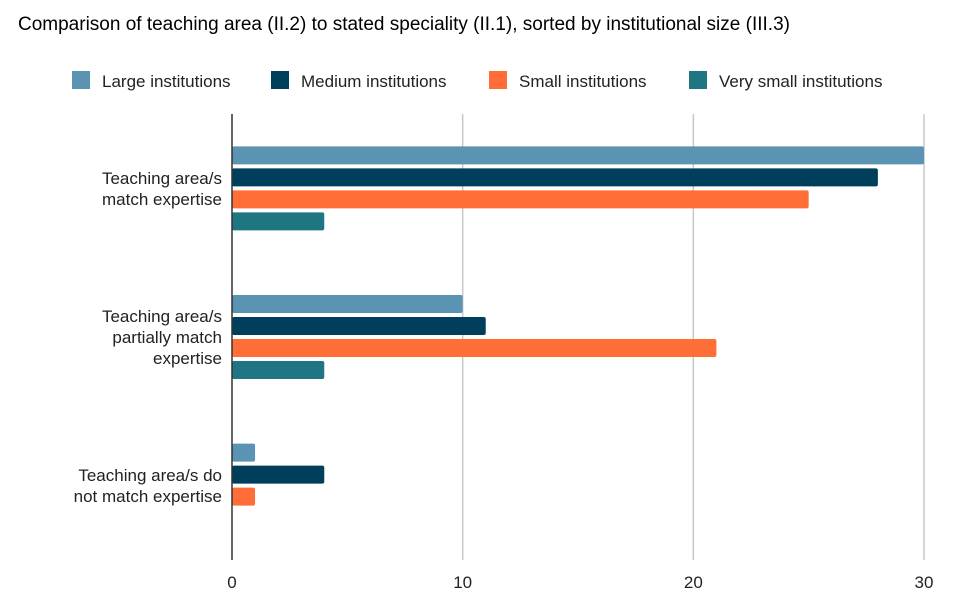 The height and width of the screenshot is (610, 979). Describe the element at coordinates (162, 189) in the screenshot. I see `category-label: Teaching area/s match expertise` at that location.